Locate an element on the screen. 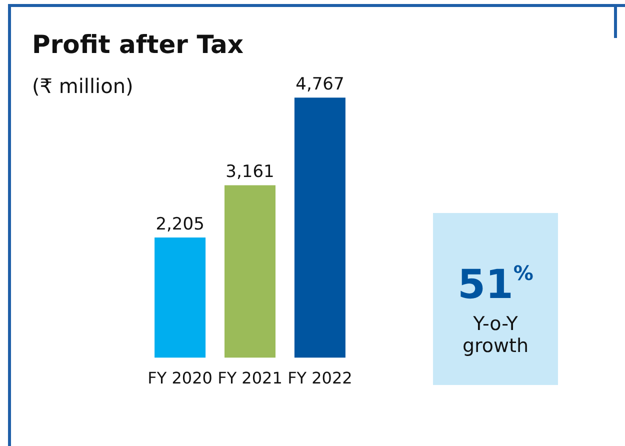  text: Y-o-Y growth is located at coordinates (495, 335).